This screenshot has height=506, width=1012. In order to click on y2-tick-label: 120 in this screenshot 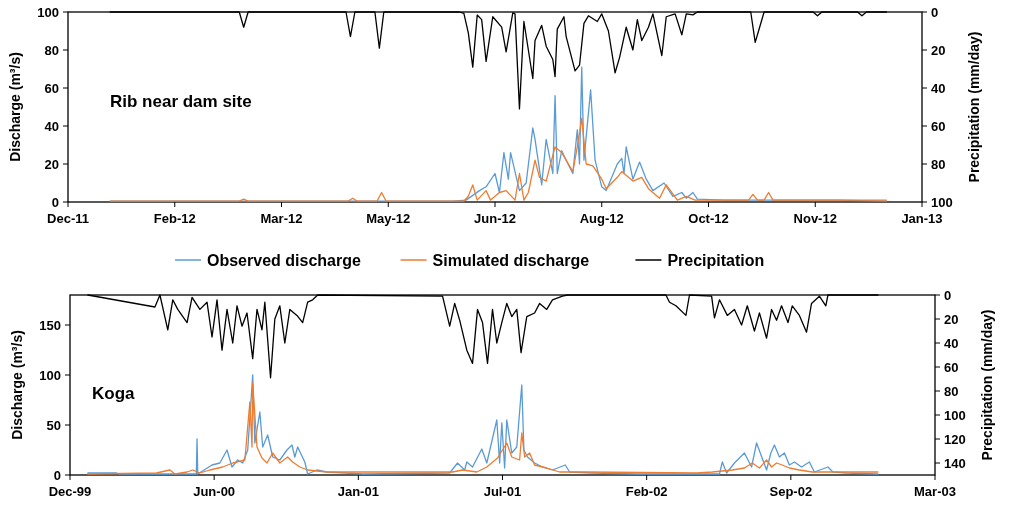, I will do `click(955, 439)`.